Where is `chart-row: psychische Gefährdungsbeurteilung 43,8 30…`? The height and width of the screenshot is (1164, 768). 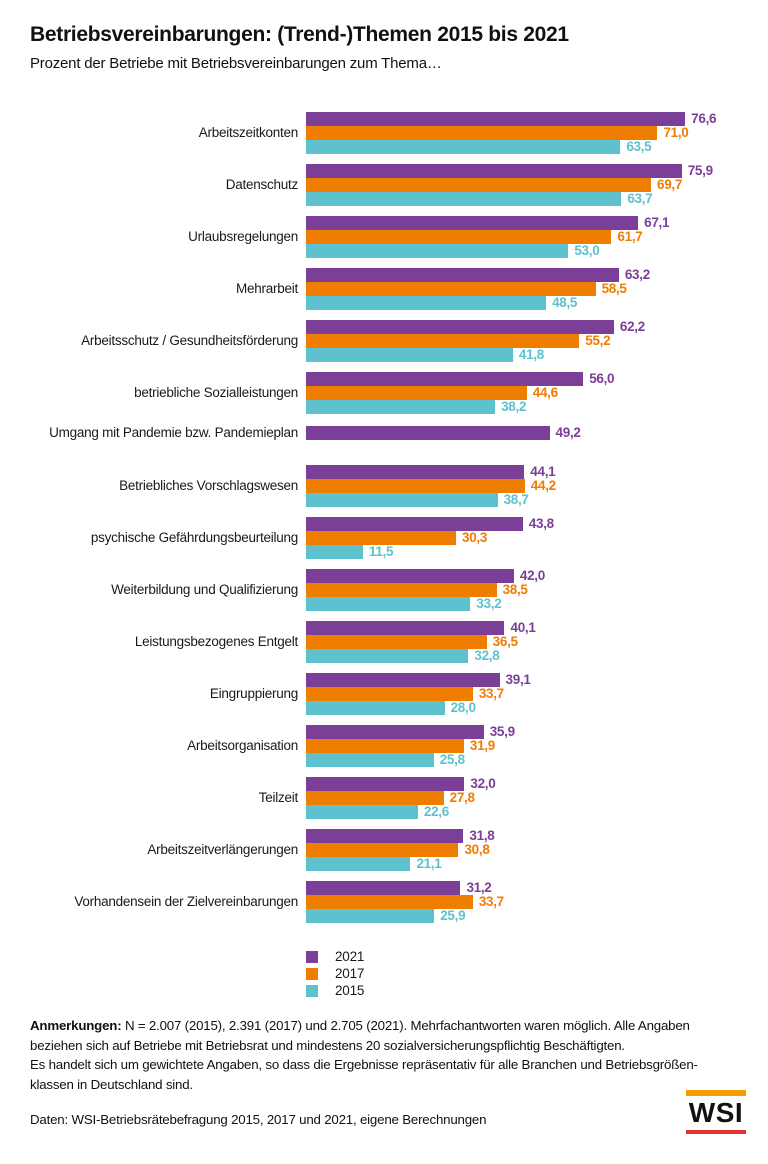
chart-row: psychische Gefährdungsbeurteilung 43,8 30… is located at coordinates (390, 537).